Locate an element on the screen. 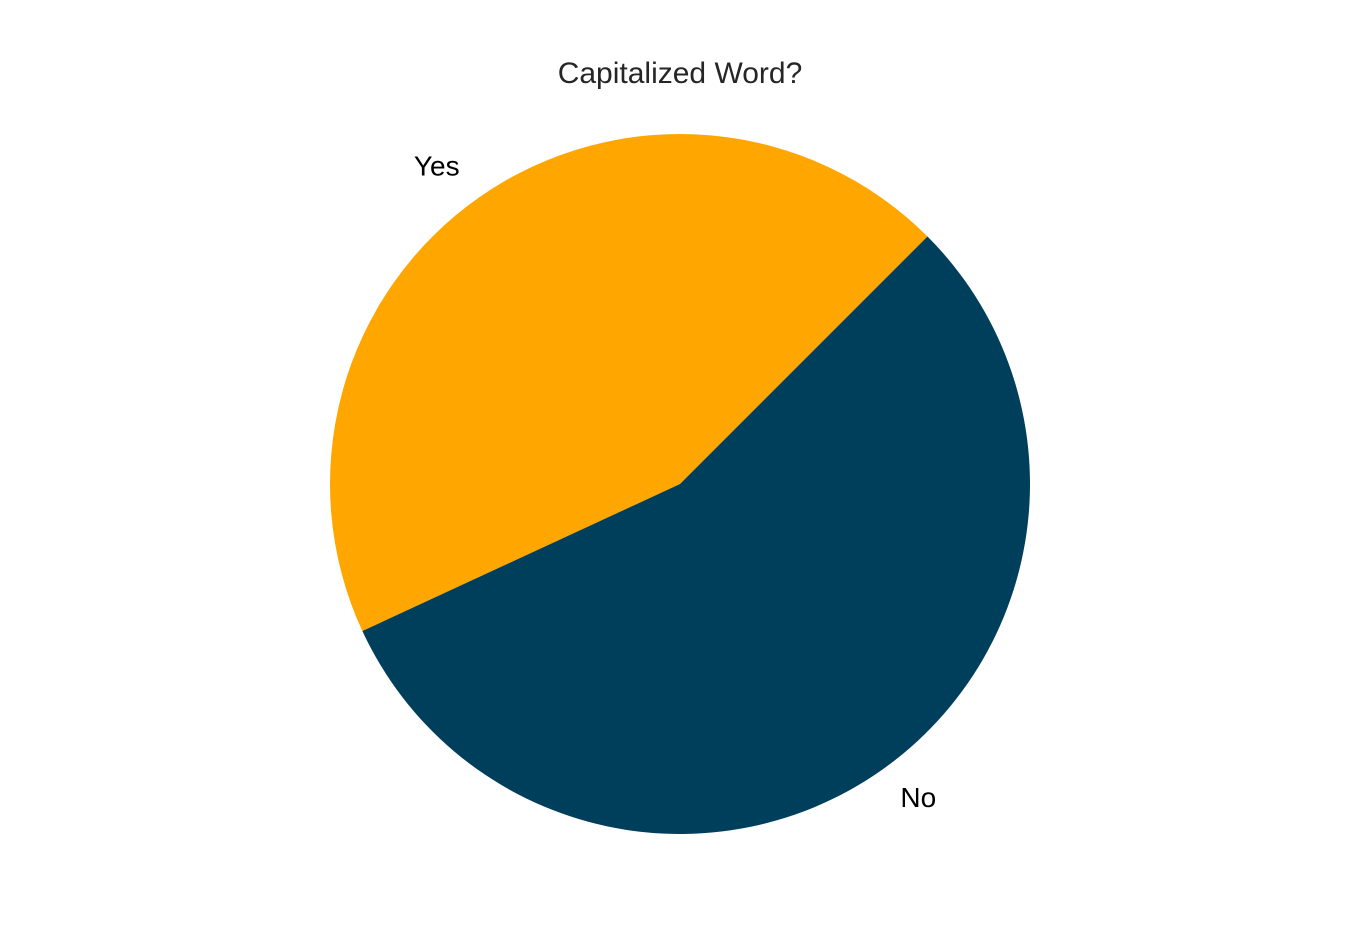 The height and width of the screenshot is (935, 1360). slice-label-yes: Yes is located at coordinates (437, 166).